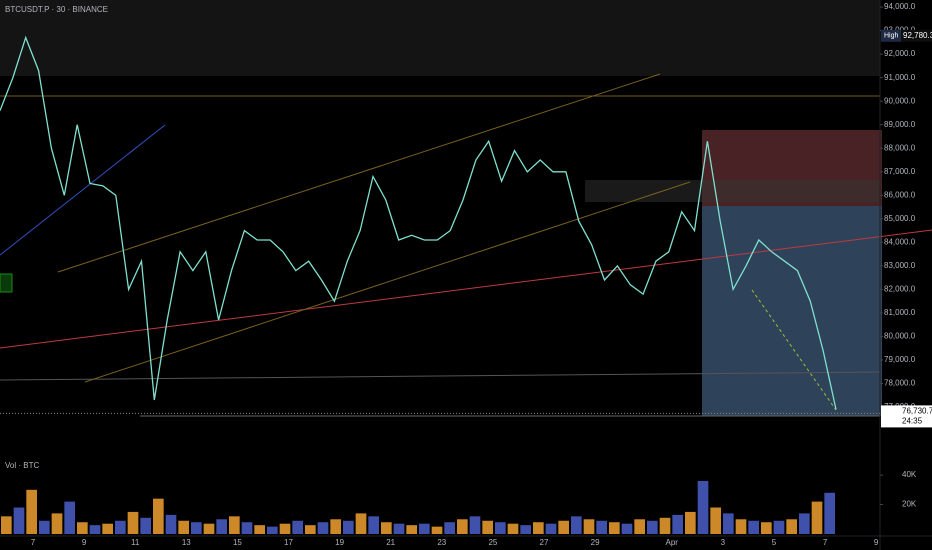 The width and height of the screenshot is (932, 550). I want to click on y-tick-label: 89,000.0, so click(900, 124).